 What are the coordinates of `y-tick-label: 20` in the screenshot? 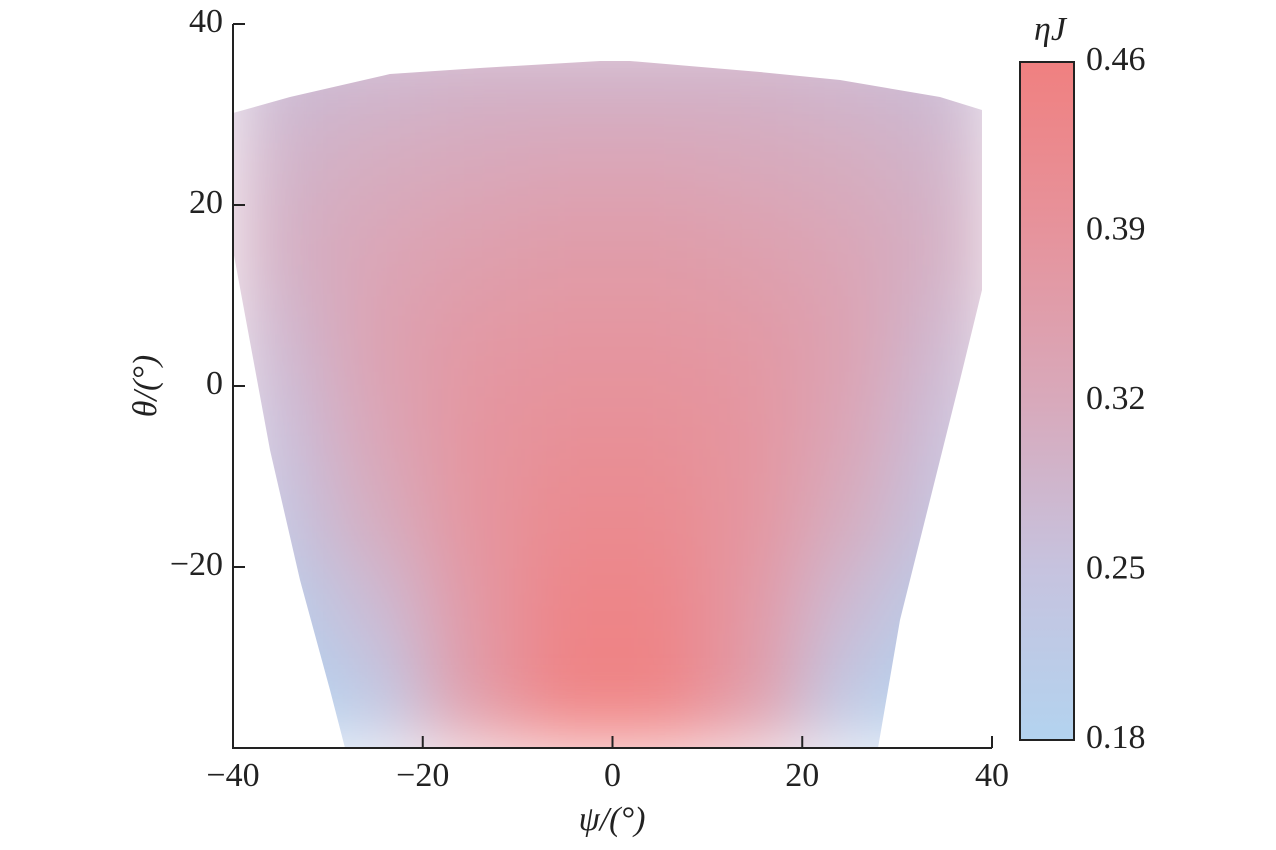 It's located at (206, 202).